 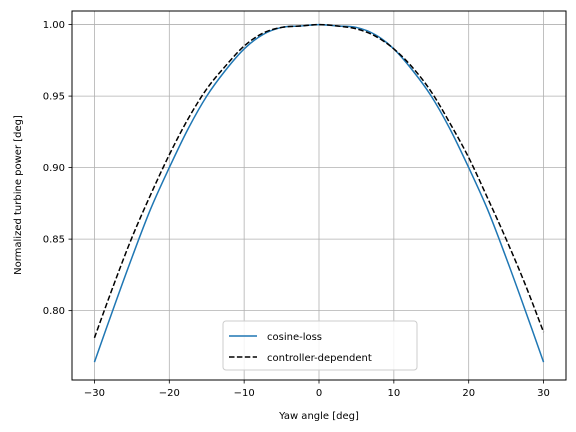 I want to click on x-axis-ticks: −30 −20 −10 0 10 20 30, so click(x=317, y=389).